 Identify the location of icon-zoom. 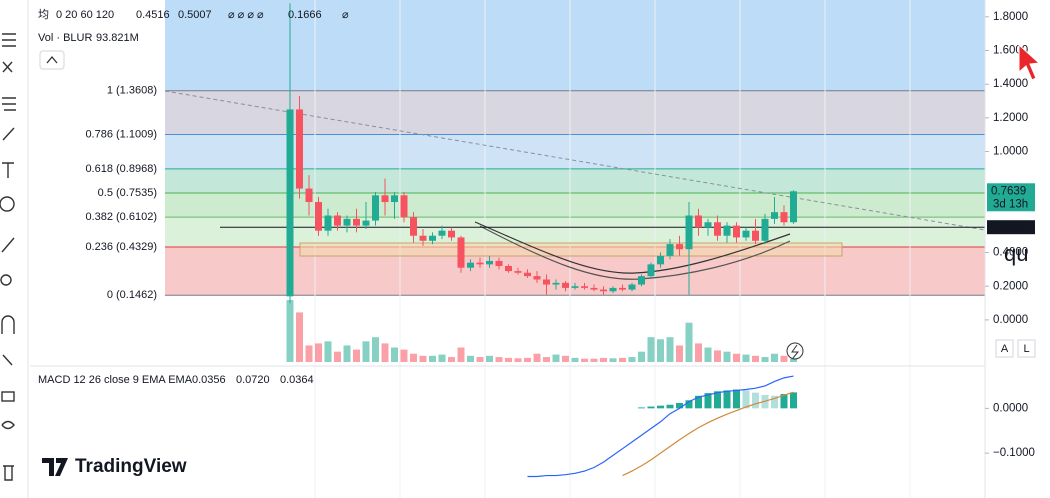
(6, 280).